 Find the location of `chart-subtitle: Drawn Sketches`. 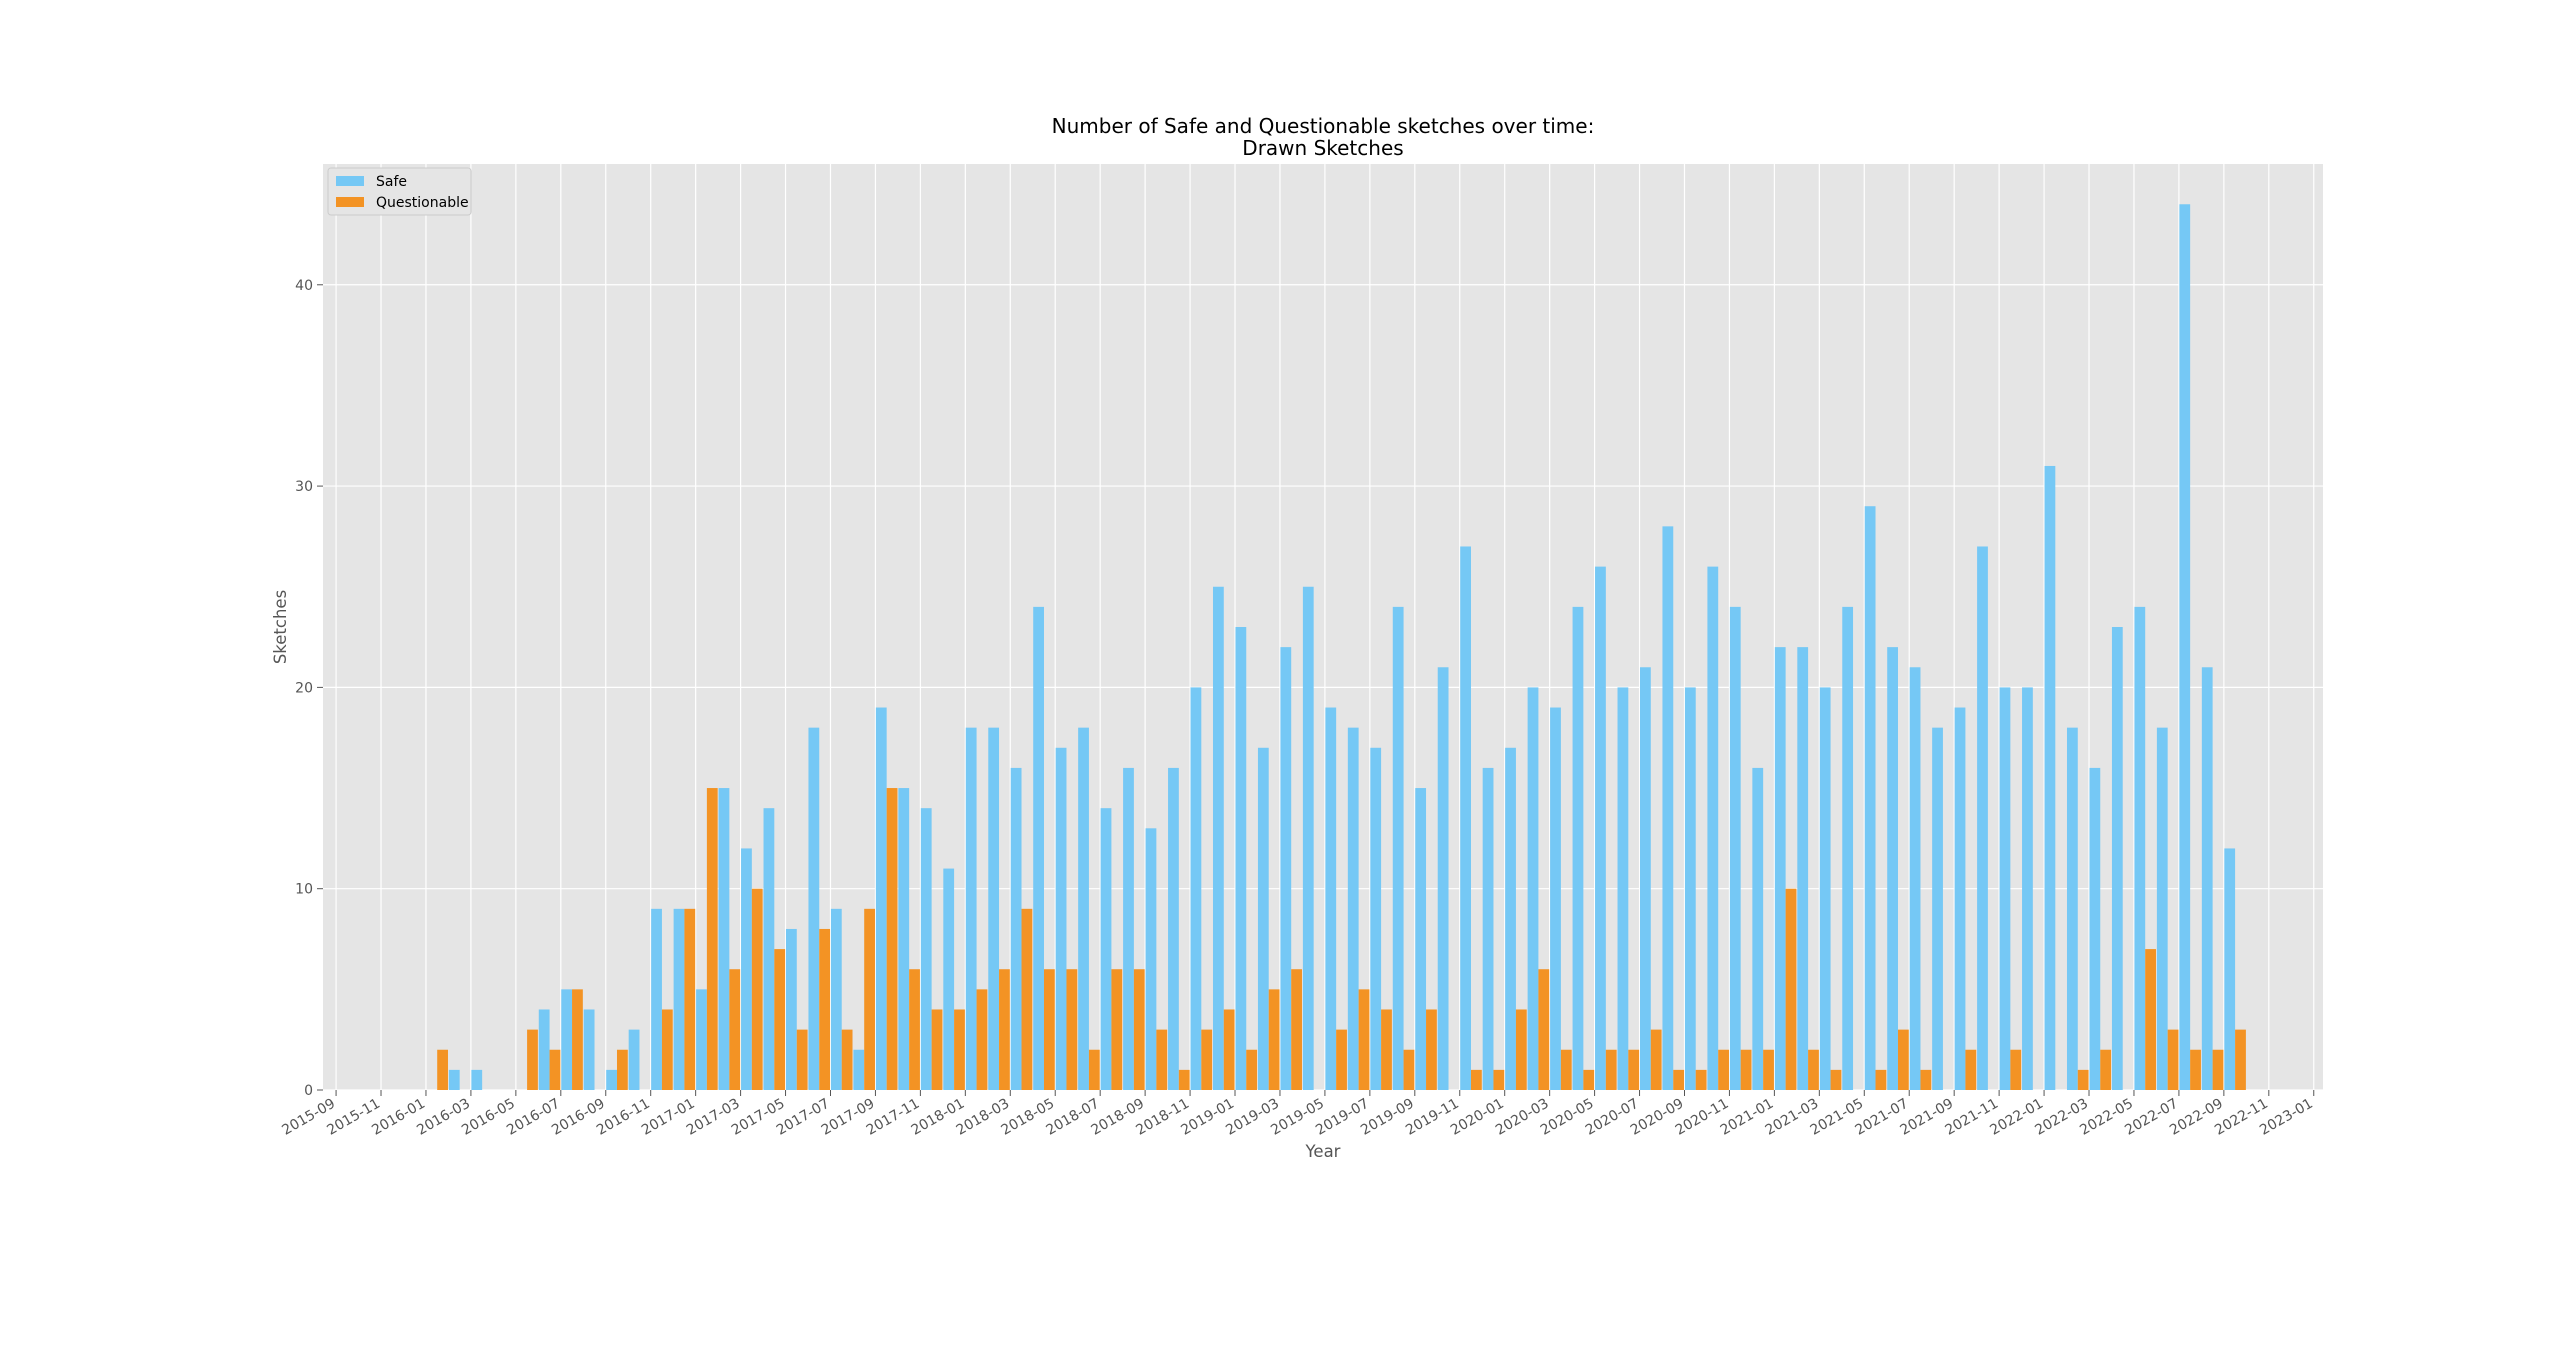

chart-subtitle: Drawn Sketches is located at coordinates (1322, 148).